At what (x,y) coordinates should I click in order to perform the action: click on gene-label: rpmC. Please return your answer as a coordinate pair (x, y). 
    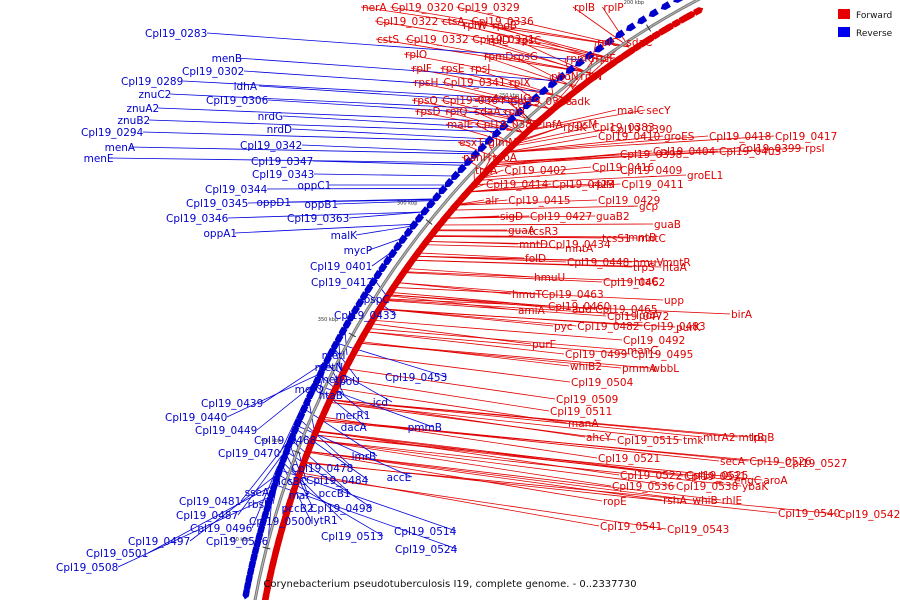
    Looking at the image, I should click on (580, 59).